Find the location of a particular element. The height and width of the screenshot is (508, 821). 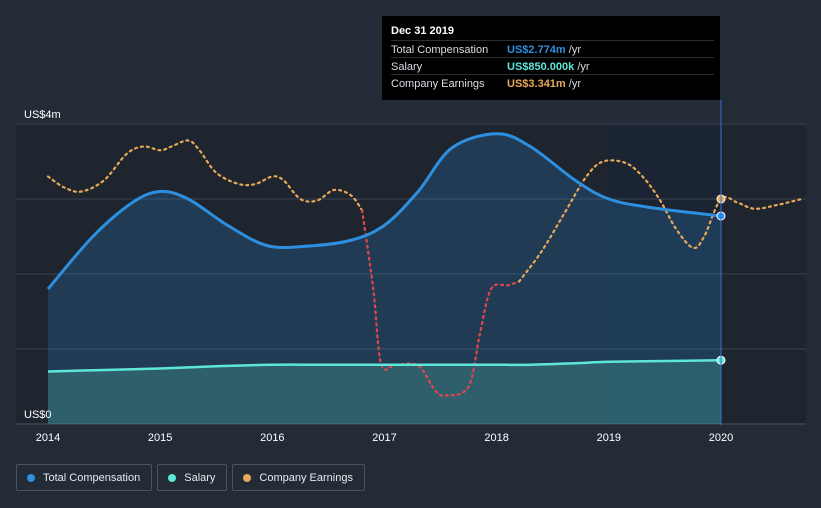

salary-line is located at coordinates (384, 366).